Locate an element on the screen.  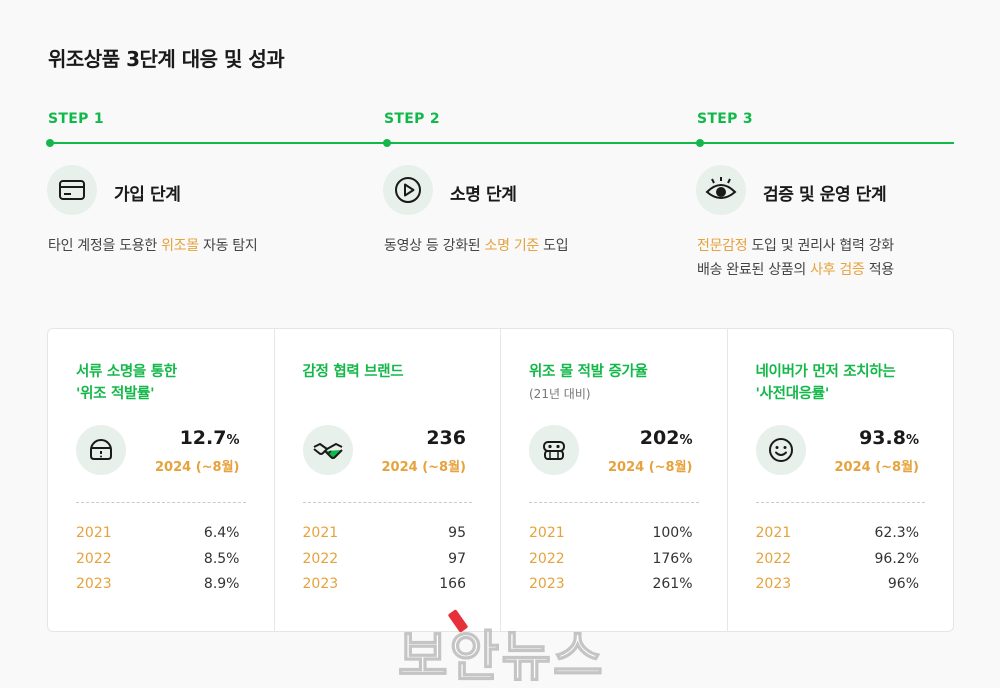
history-row: 2021 100% is located at coordinates (611, 536).